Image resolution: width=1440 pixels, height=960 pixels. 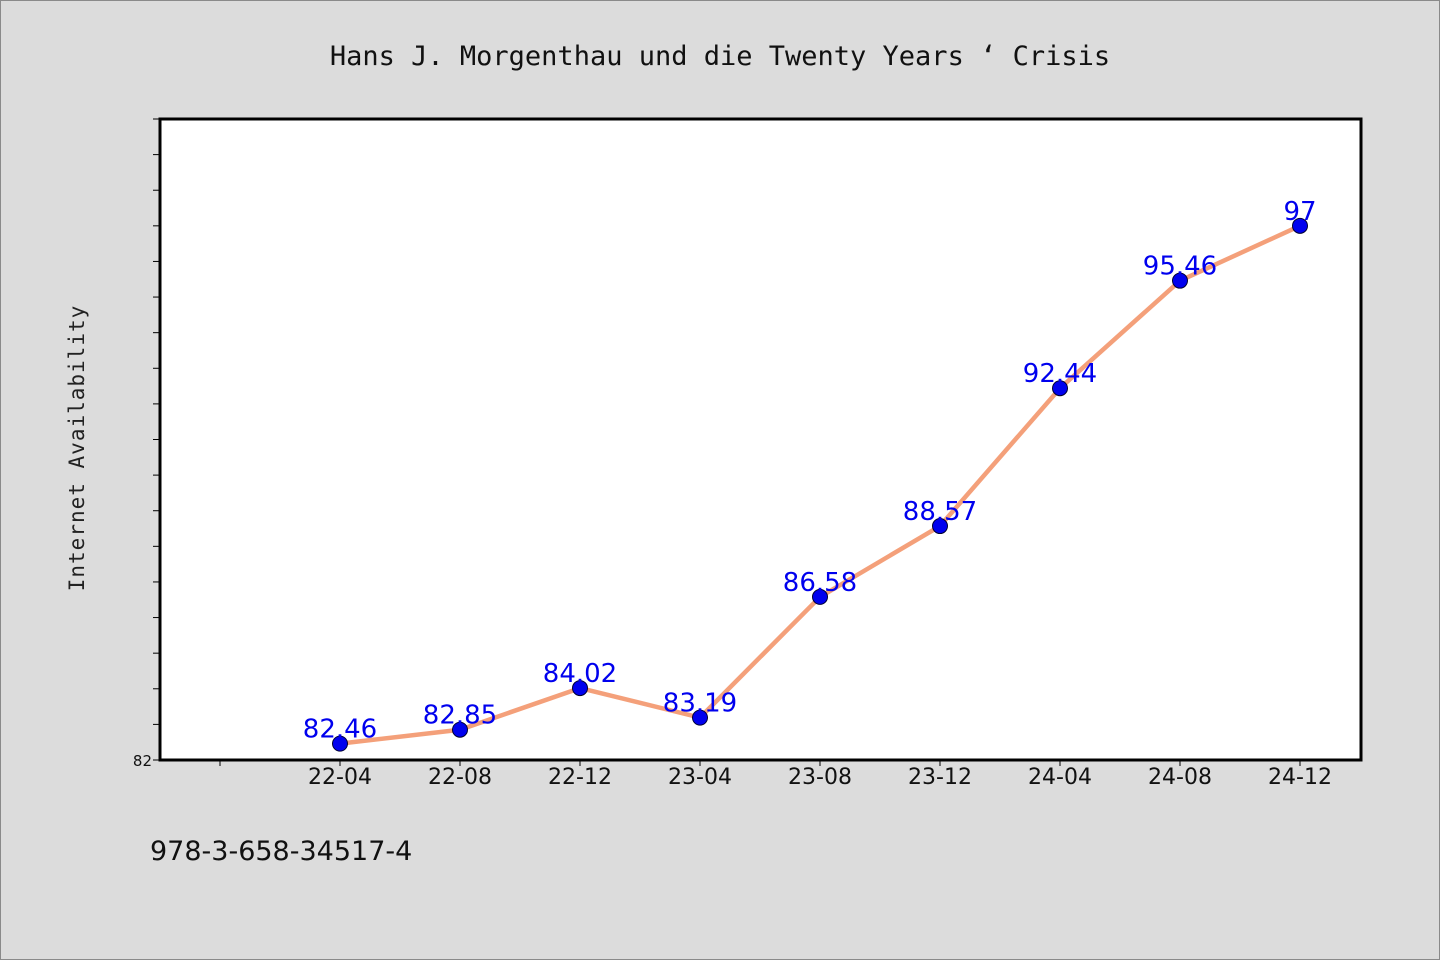 What do you see at coordinates (460, 777) in the screenshot?
I see `x-tick-label: 22-08` at bounding box center [460, 777].